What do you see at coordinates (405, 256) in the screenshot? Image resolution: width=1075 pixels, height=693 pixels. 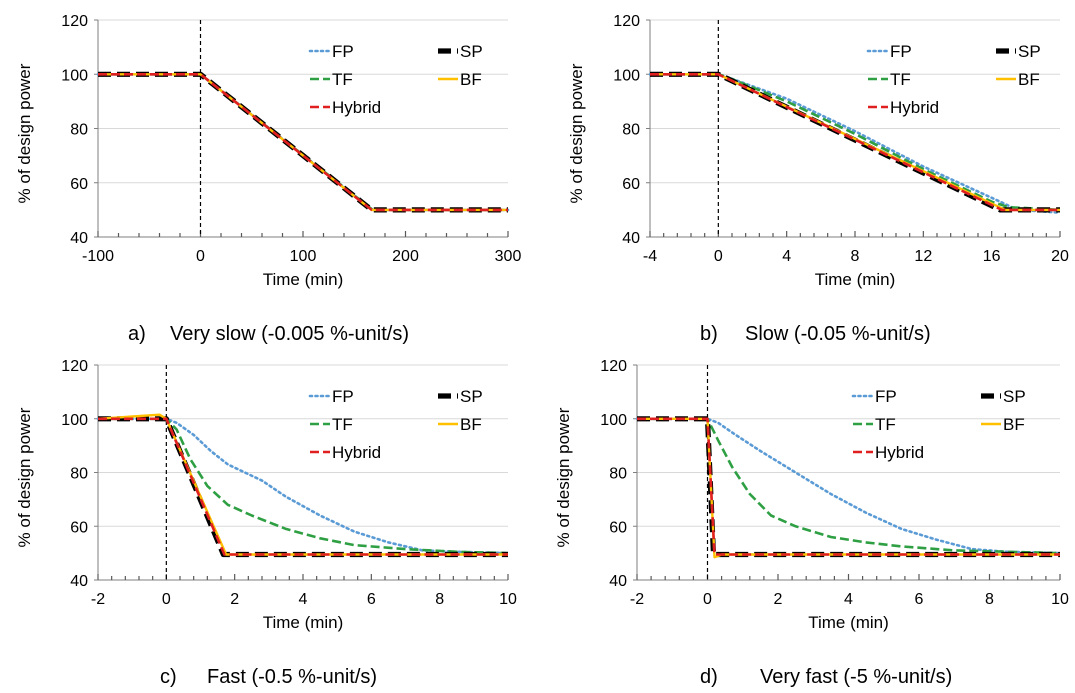 I see `x-tick-label: 200` at bounding box center [405, 256].